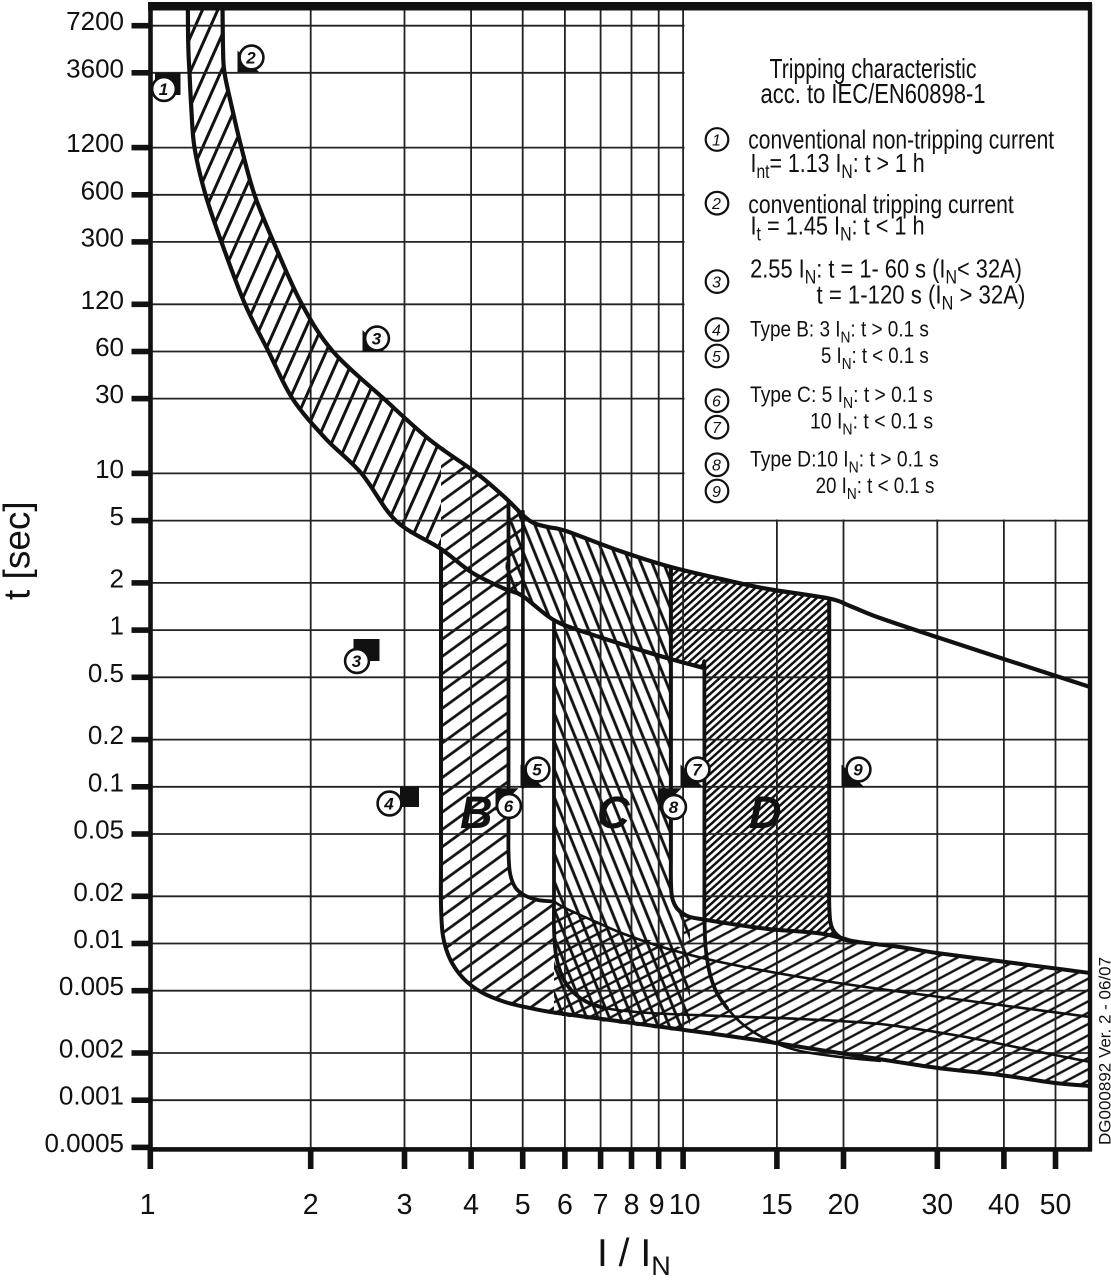 The width and height of the screenshot is (1111, 1280). What do you see at coordinates (873, 69) in the screenshot?
I see `svg-text: Tripping characteristic` at bounding box center [873, 69].